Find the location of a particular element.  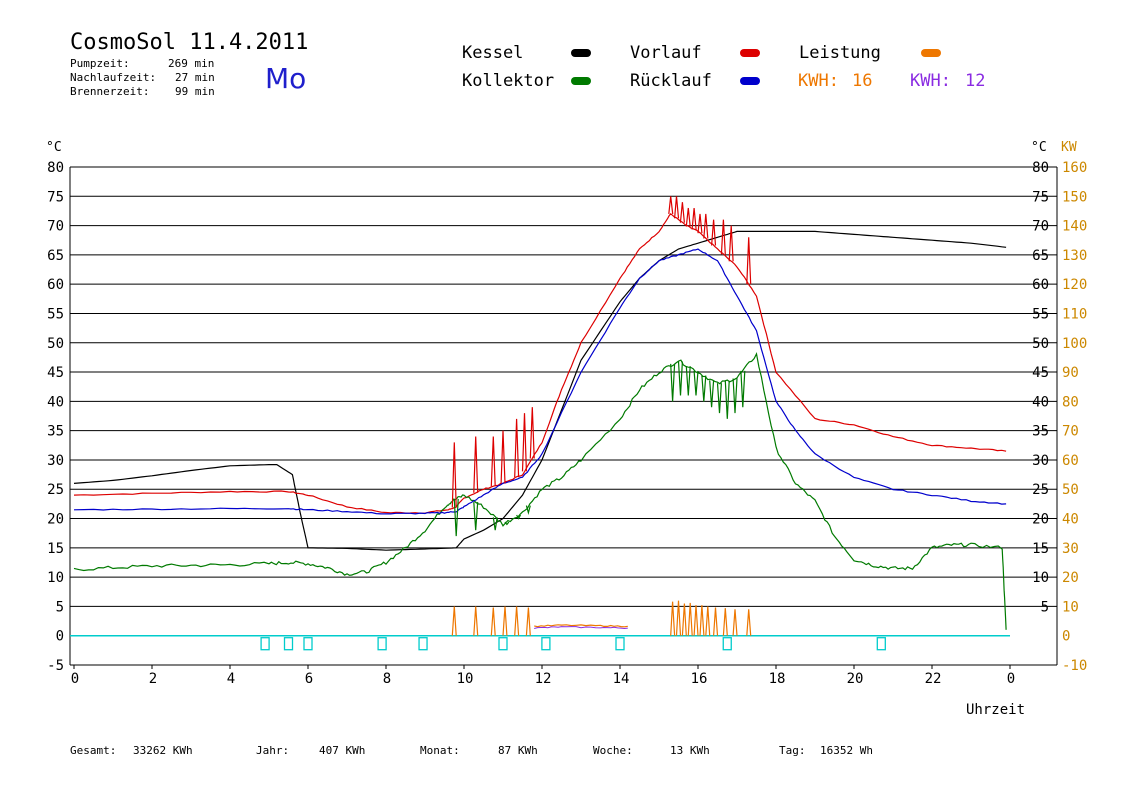

y-tick-label-right-celsius: 75 is located at coordinates (1040, 197).